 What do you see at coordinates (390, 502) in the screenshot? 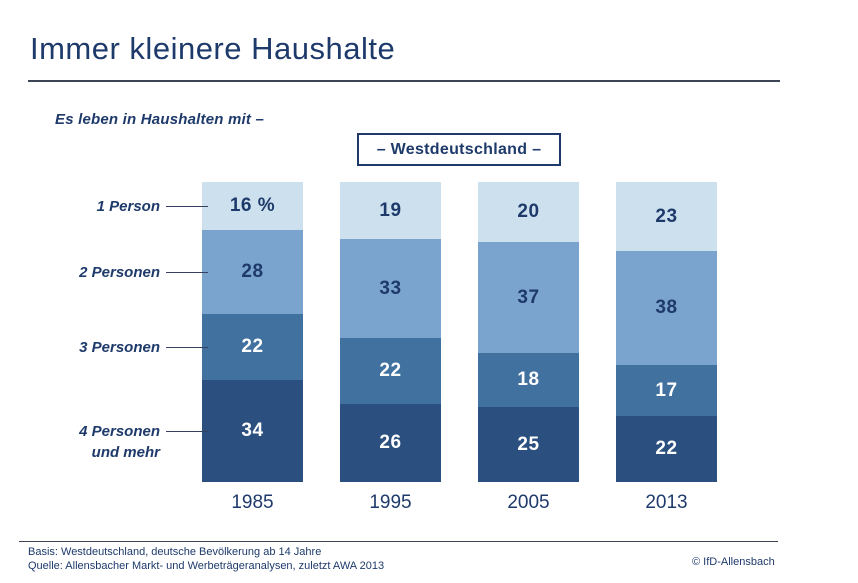
I see `year-label-1995: 1995` at bounding box center [390, 502].